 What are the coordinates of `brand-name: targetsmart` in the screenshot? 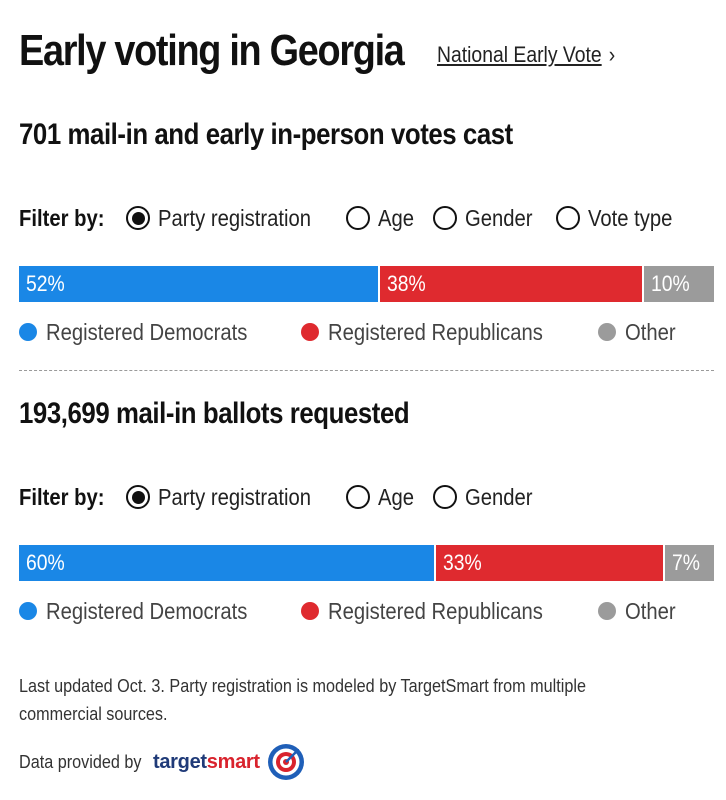 It's located at (206, 762).